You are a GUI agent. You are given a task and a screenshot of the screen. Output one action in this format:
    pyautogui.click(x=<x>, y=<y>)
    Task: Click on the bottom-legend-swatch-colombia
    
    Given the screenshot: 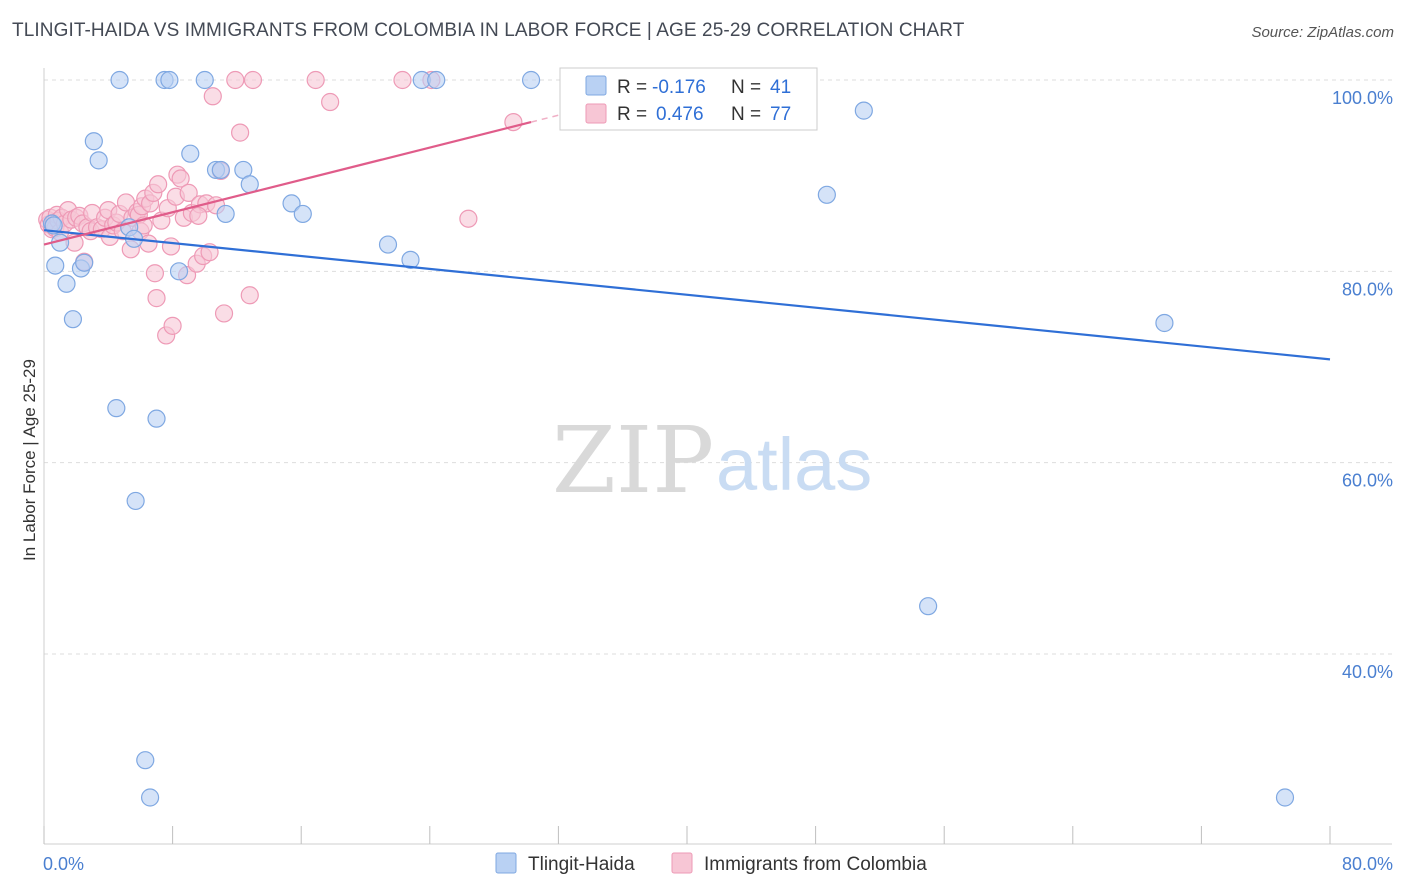 What is the action you would take?
    pyautogui.click(x=682, y=863)
    